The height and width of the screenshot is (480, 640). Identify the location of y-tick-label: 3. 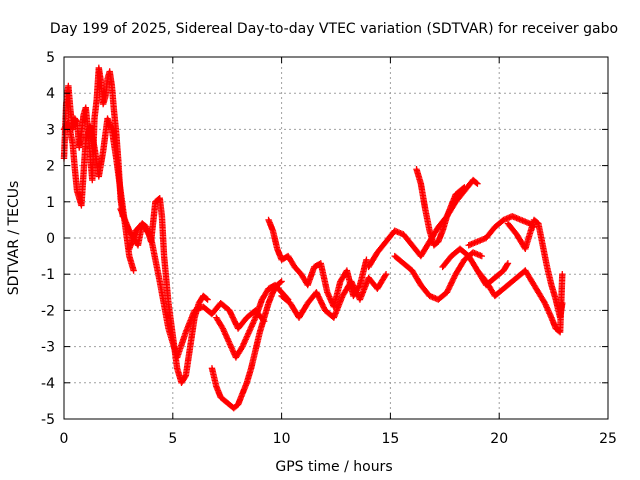
(50, 130).